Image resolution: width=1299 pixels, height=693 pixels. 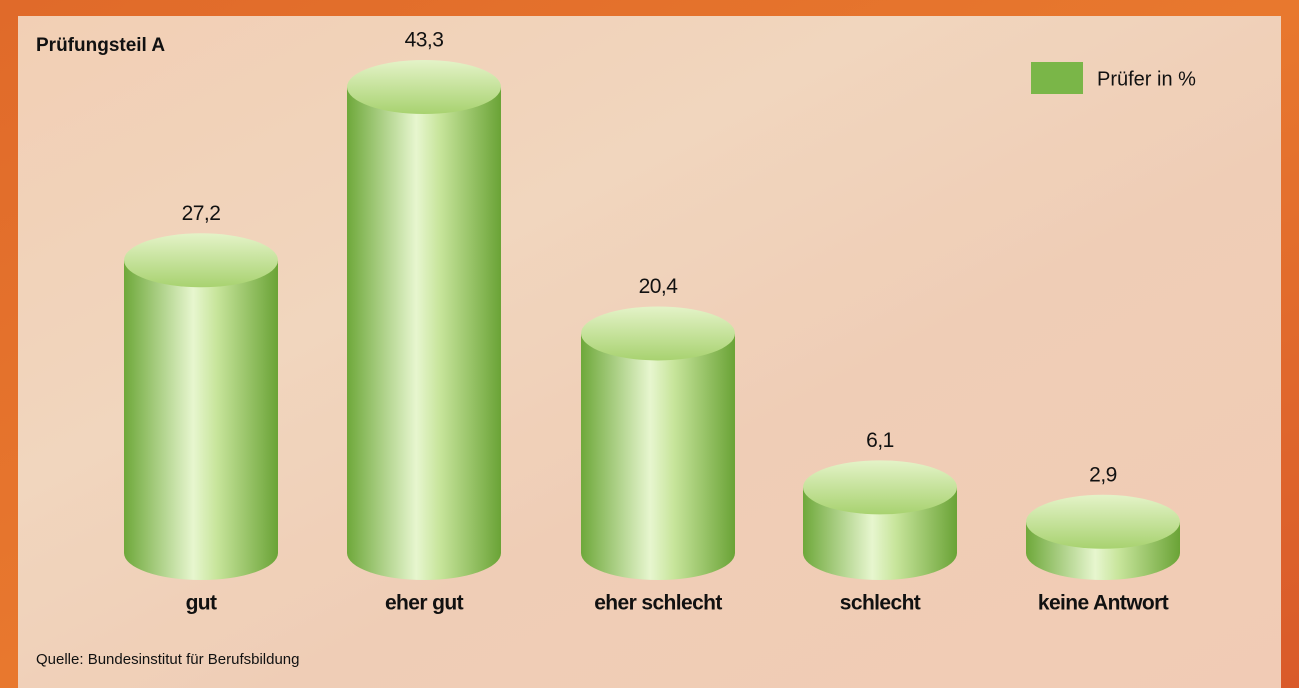 What do you see at coordinates (424, 40) in the screenshot?
I see `value-label: 43,3` at bounding box center [424, 40].